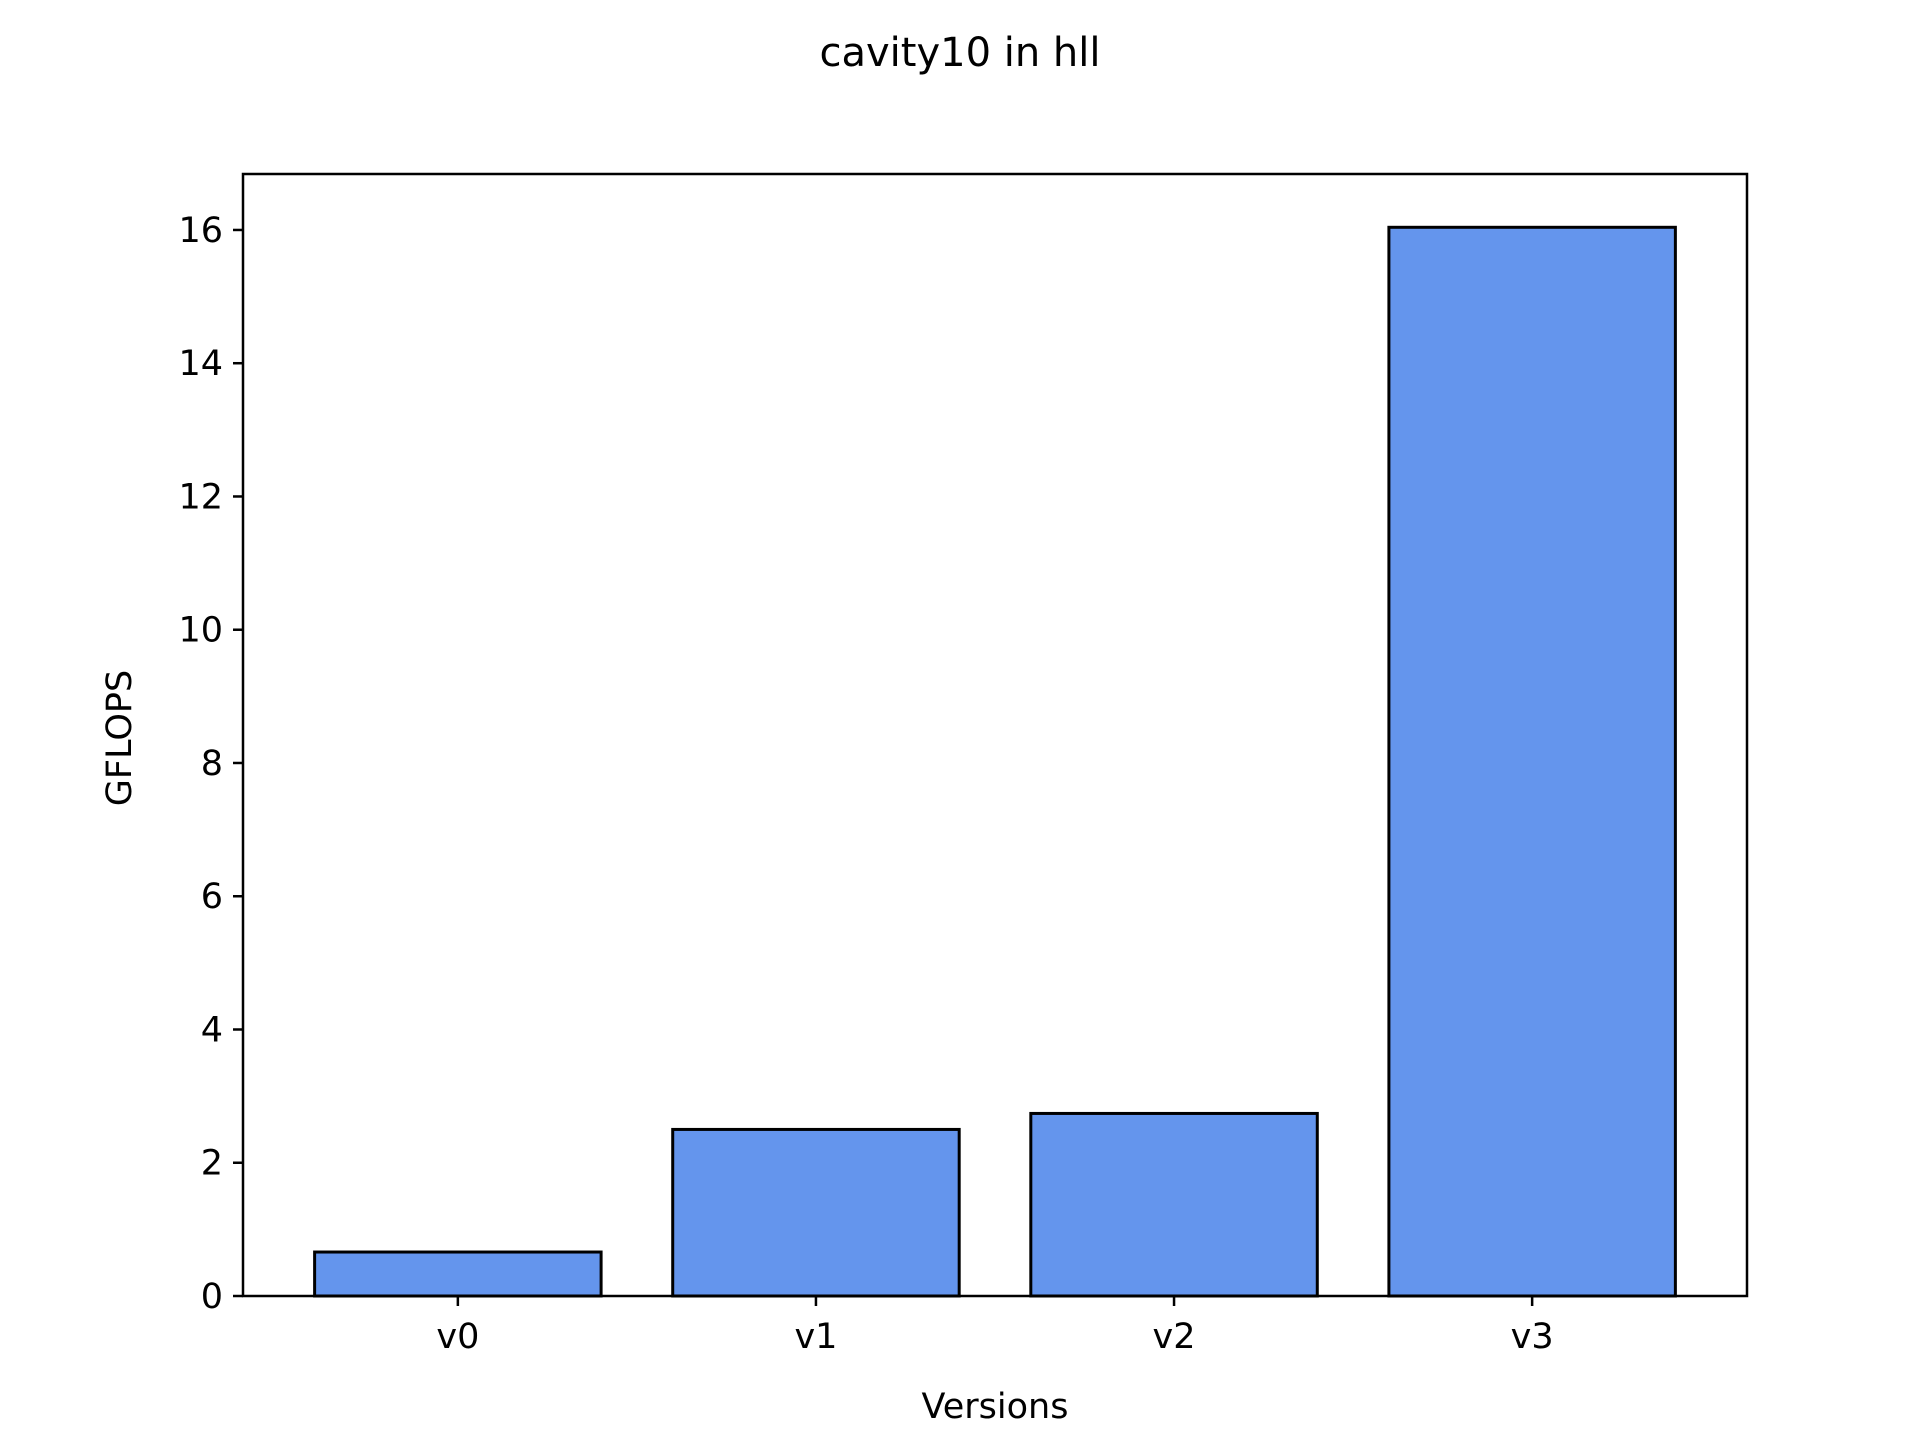 This screenshot has height=1440, width=1920. Describe the element at coordinates (815, 1337) in the screenshot. I see `x-tick-label: v1` at that location.